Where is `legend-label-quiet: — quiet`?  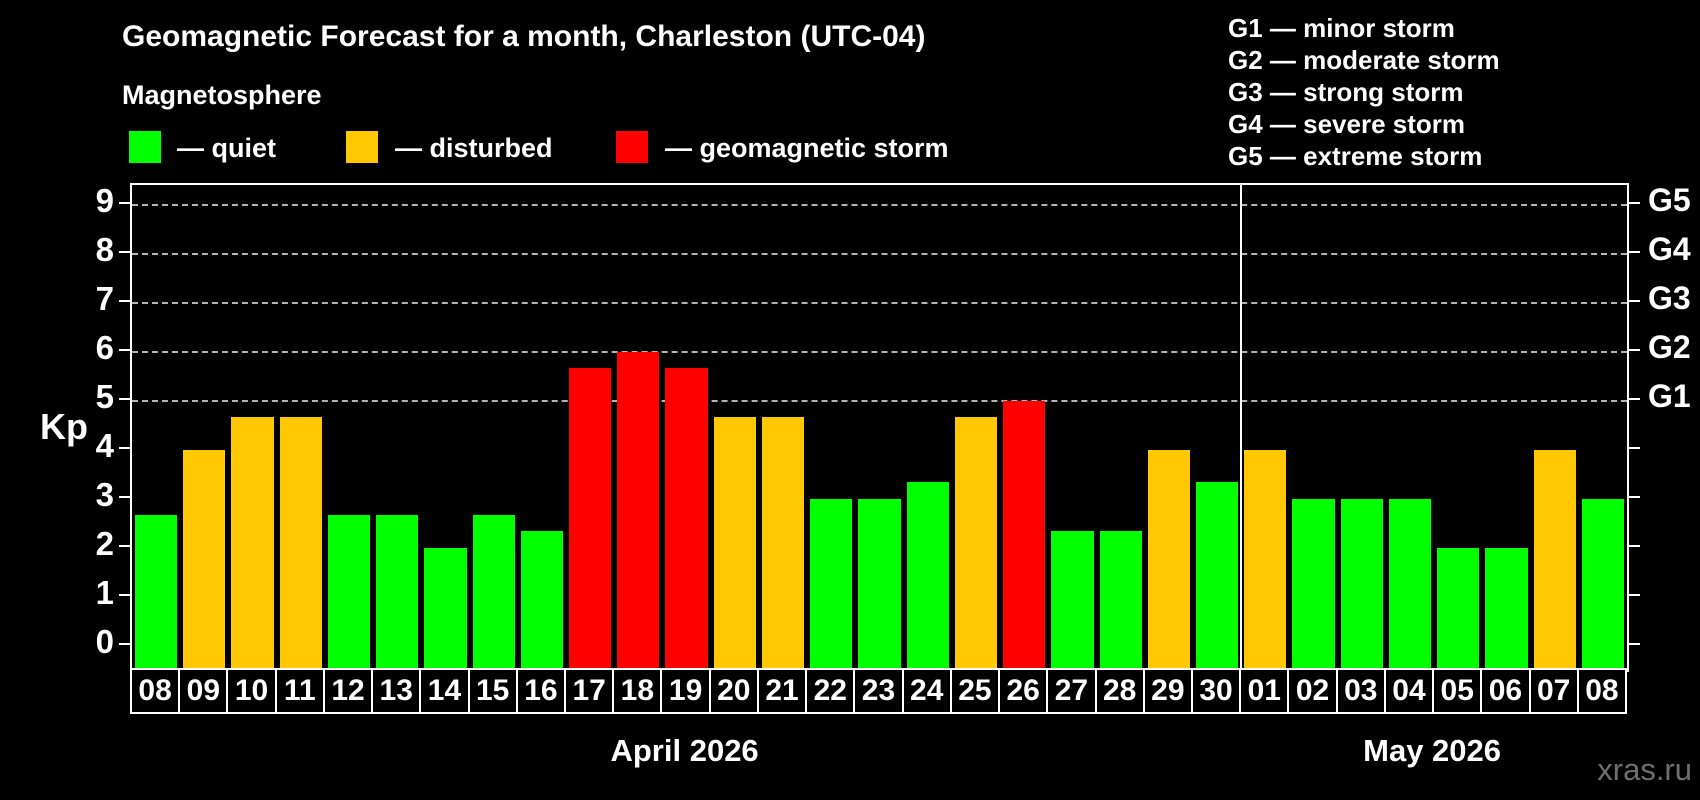
legend-label-quiet: — quiet is located at coordinates (226, 148).